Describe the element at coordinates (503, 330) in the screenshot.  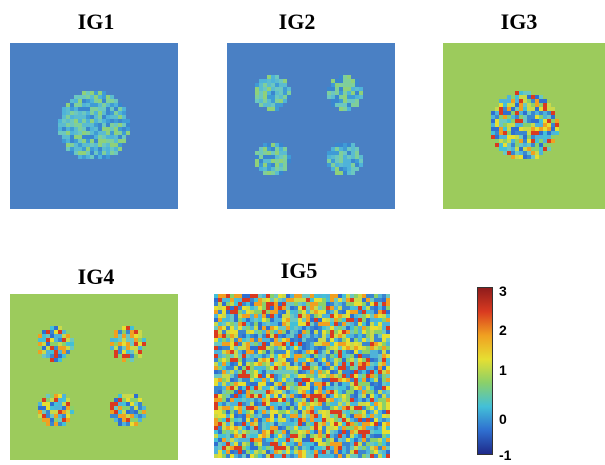
I see `colorbar-tick-2: 2` at that location.